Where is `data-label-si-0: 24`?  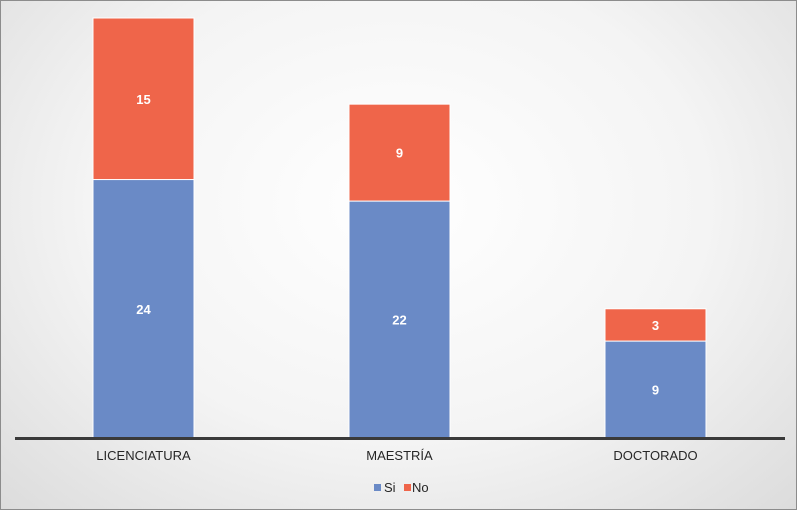 data-label-si-0: 24 is located at coordinates (143, 309).